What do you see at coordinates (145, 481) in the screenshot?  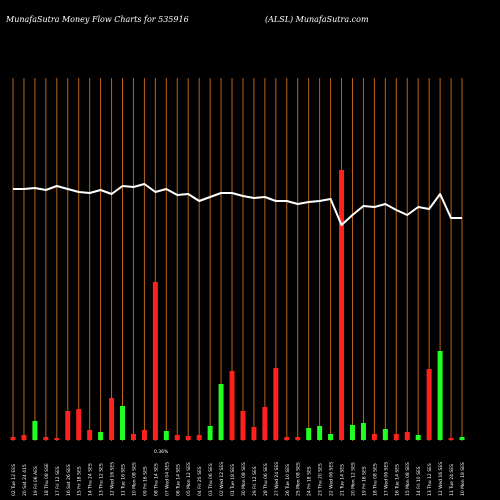 I see `x-tick-label: 09 Fri 16 SES` at bounding box center [145, 481].